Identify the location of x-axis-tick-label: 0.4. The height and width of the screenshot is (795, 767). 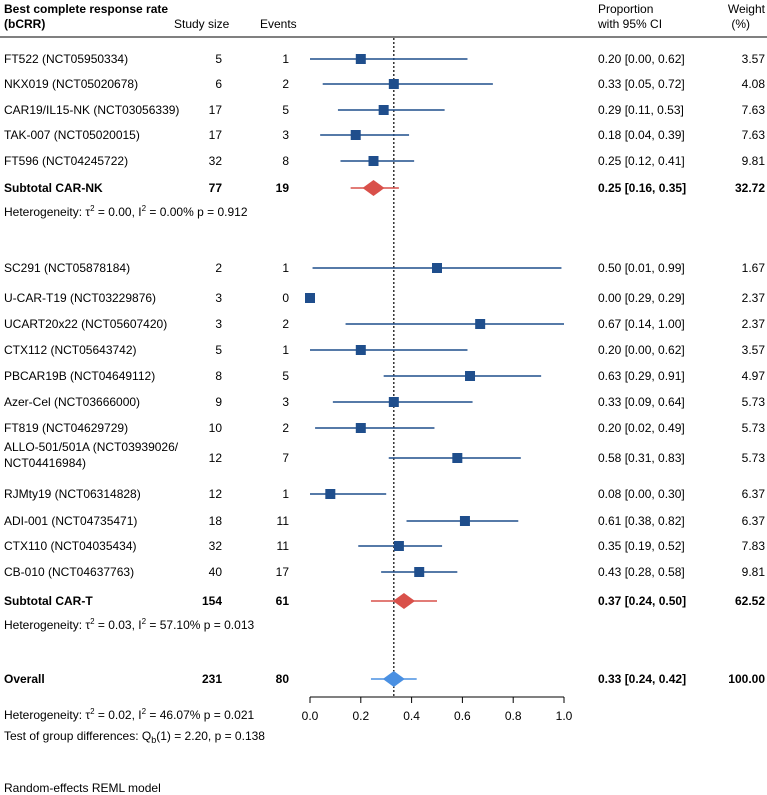
(411, 716).